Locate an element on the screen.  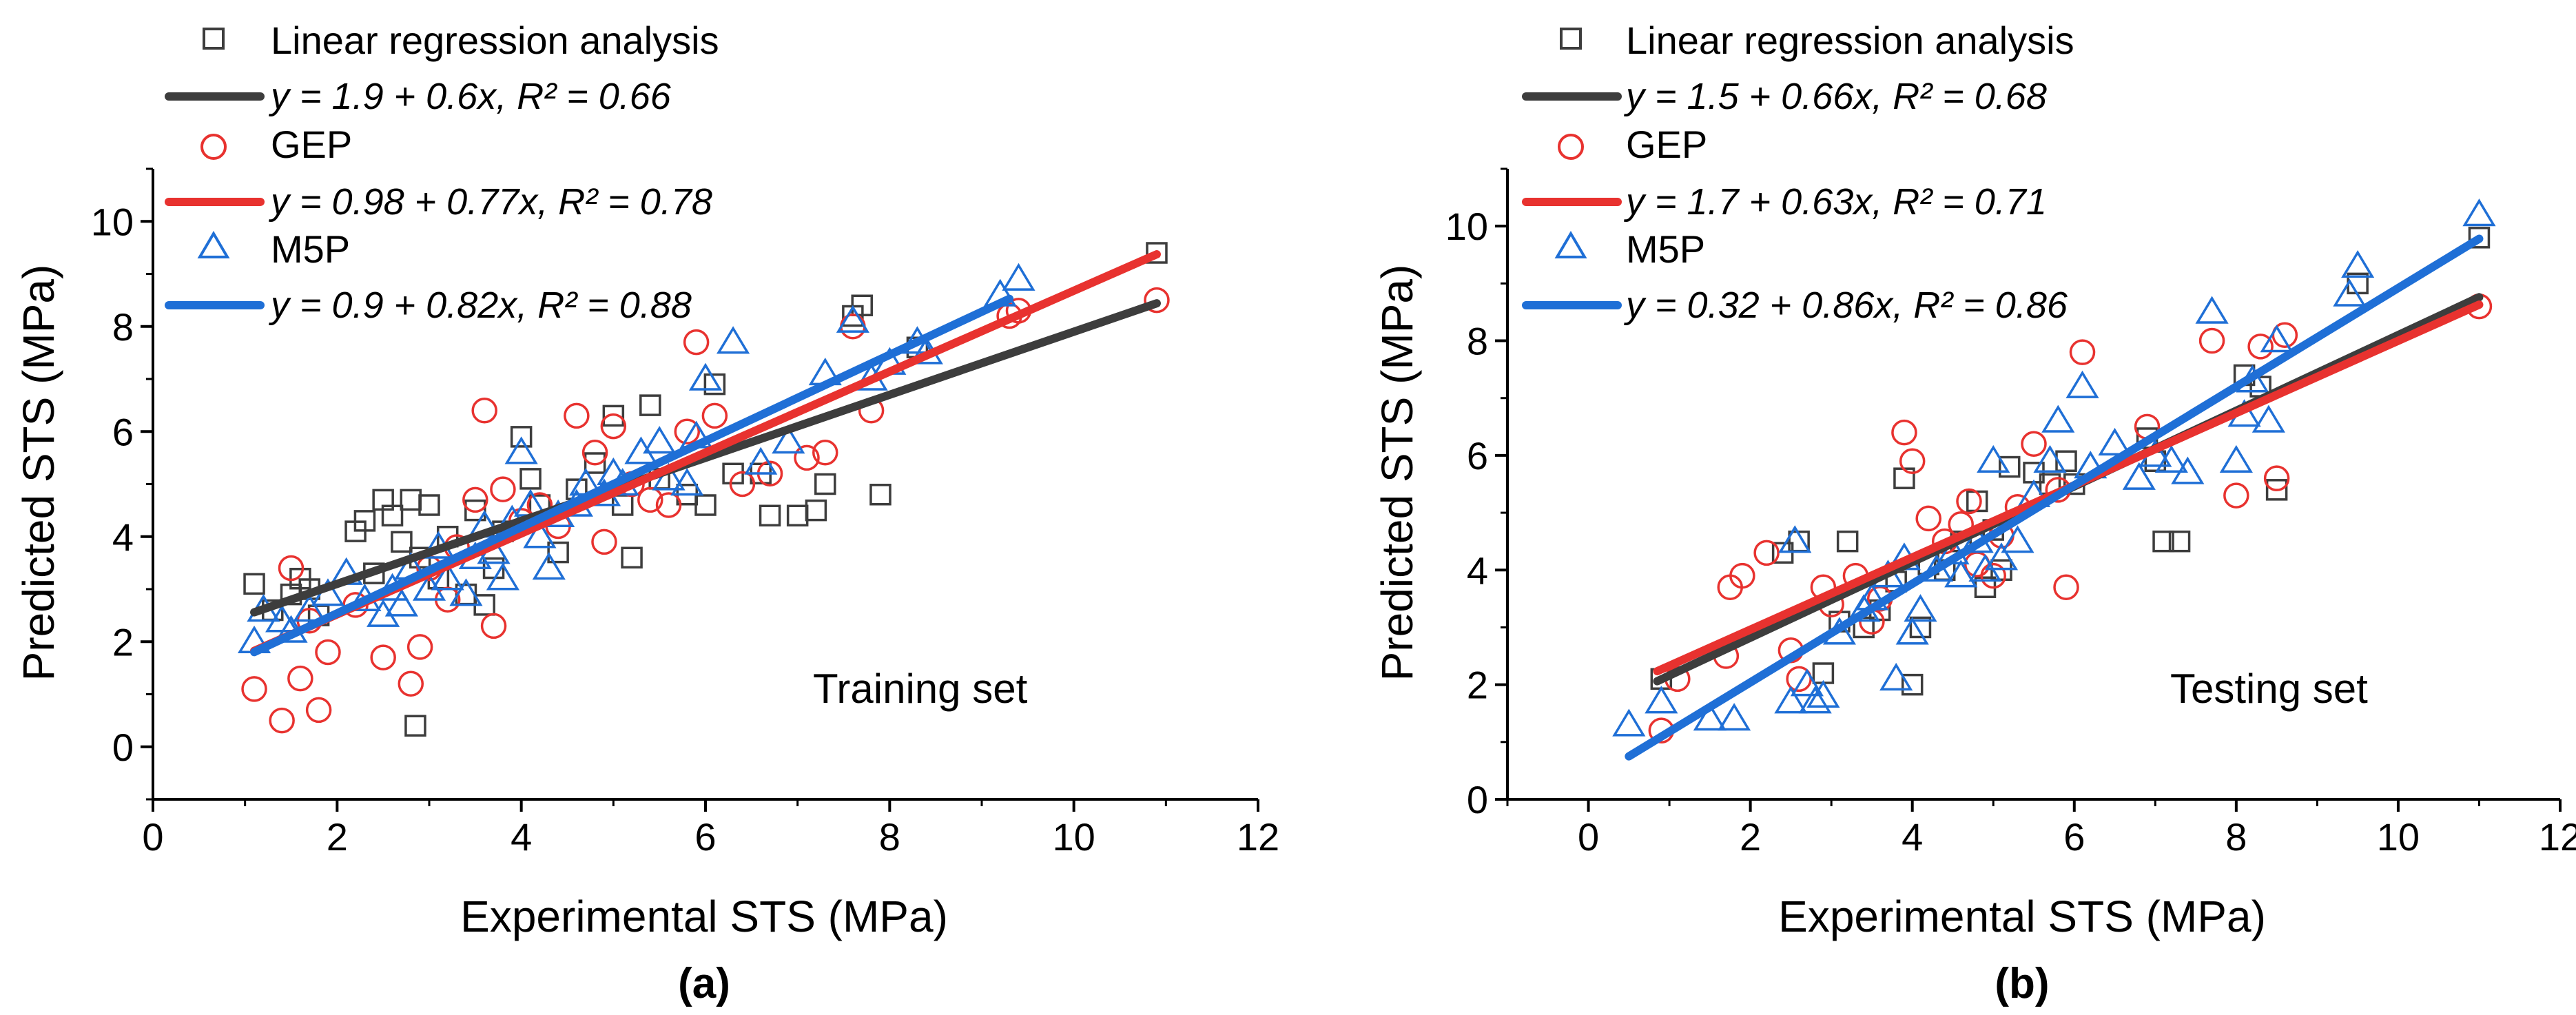
y-tick-label: 6 is located at coordinates (1477, 456).